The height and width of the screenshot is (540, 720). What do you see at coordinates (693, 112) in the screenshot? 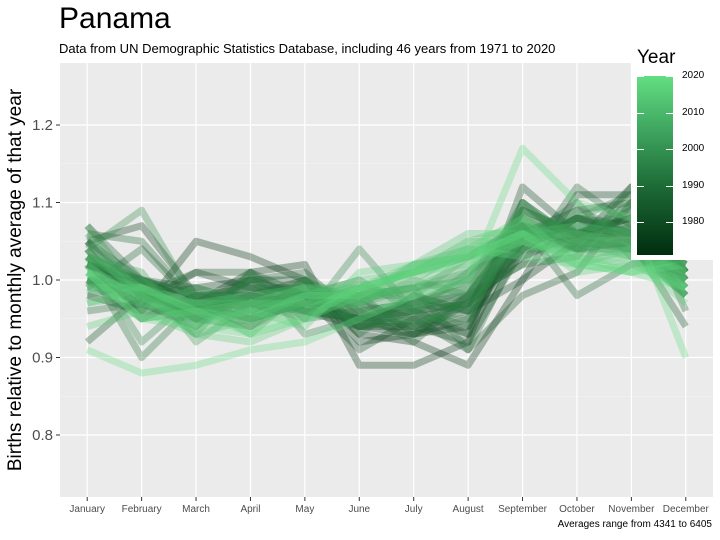
I see `legend-tick-label: 2010` at bounding box center [693, 112].